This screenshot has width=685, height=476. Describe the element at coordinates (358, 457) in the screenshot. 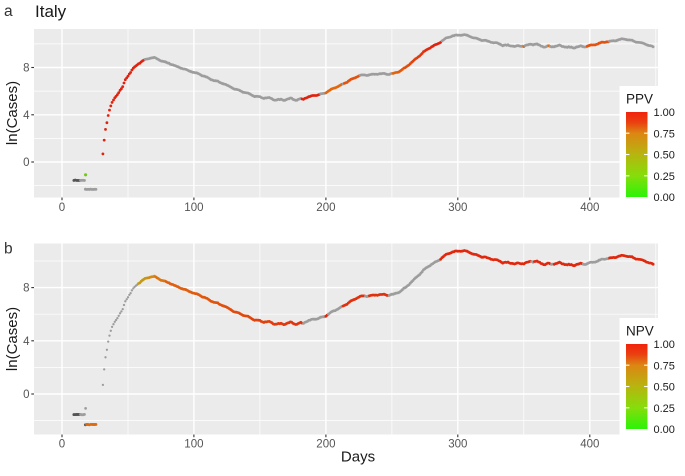

I see `svg-text: Days` at that location.